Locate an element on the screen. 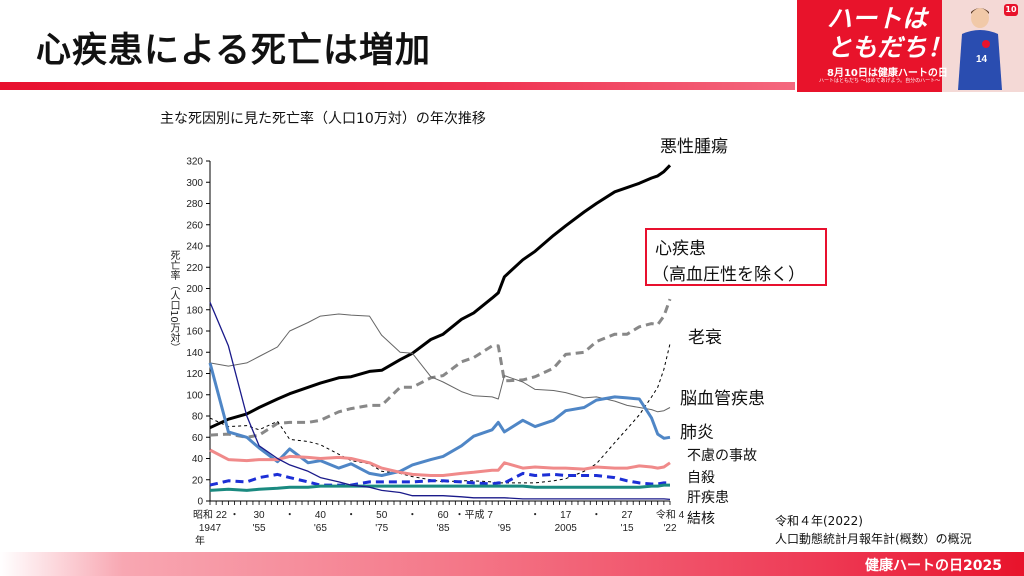  x-tick-label-year: '65 is located at coordinates (320, 528).